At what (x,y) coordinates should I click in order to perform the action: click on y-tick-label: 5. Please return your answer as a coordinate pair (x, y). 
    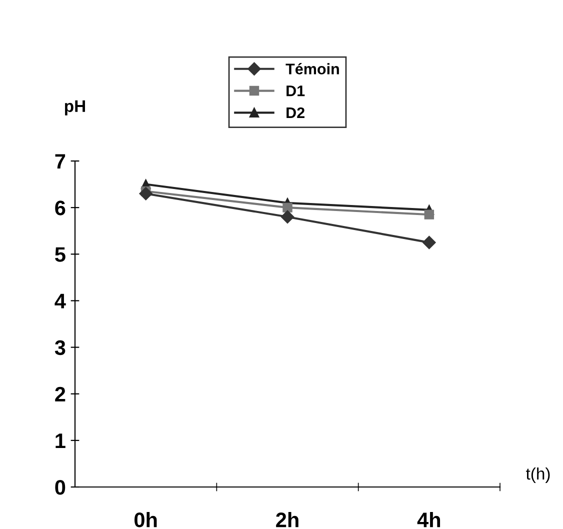
    Looking at the image, I should click on (60, 254).